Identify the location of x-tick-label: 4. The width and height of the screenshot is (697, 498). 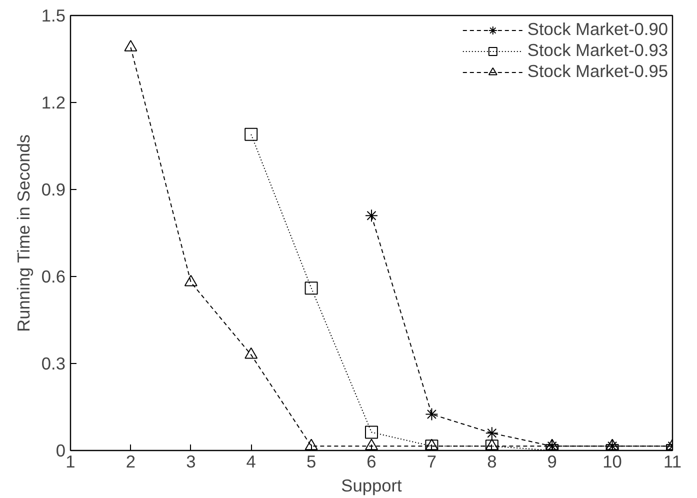
(251, 462).